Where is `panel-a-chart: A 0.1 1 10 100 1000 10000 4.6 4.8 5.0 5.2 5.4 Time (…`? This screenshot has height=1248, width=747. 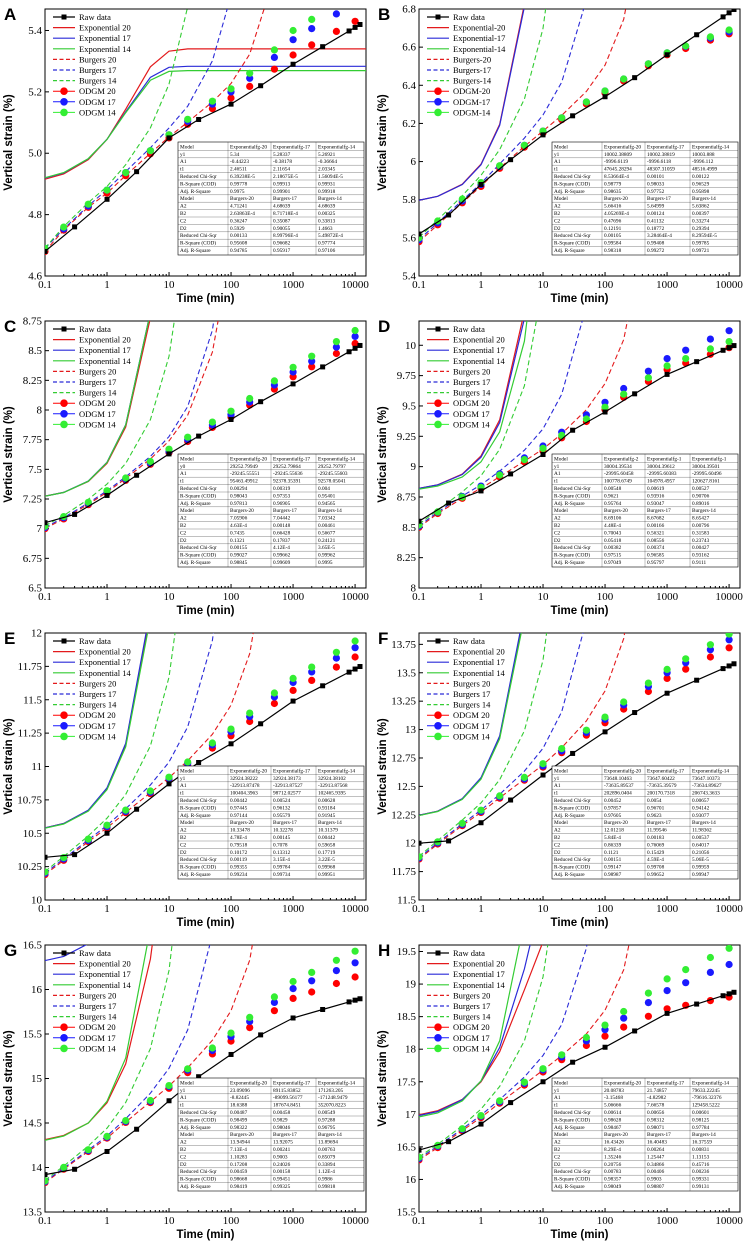 panel-a-chart: A 0.1 1 10 100 1000 10000 4.6 4.8 5.0 5.2 5.4 Time (… is located at coordinates (186, 155).